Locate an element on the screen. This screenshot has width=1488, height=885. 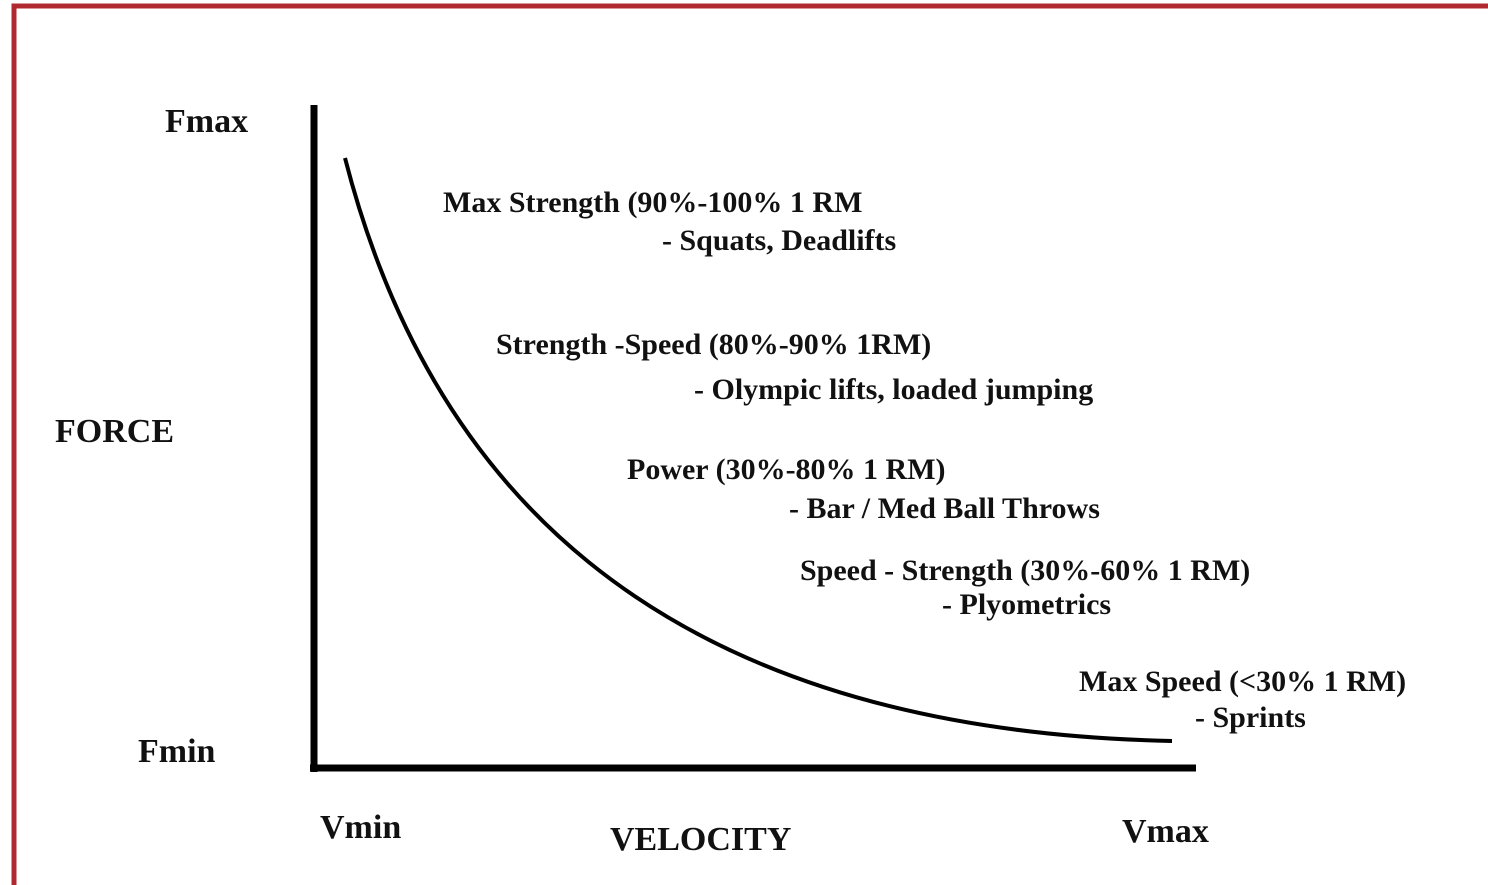
zone-title: Strength -Speed (80%-90% 1RM) is located at coordinates (713, 344).